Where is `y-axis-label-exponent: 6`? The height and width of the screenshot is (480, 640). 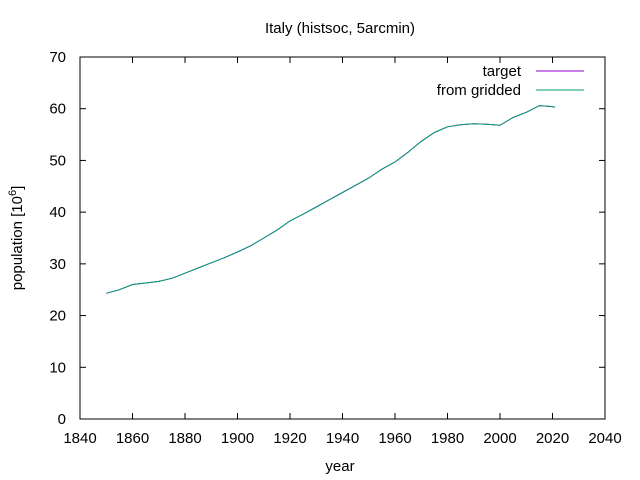 y-axis-label-exponent: 6 is located at coordinates (13, 193).